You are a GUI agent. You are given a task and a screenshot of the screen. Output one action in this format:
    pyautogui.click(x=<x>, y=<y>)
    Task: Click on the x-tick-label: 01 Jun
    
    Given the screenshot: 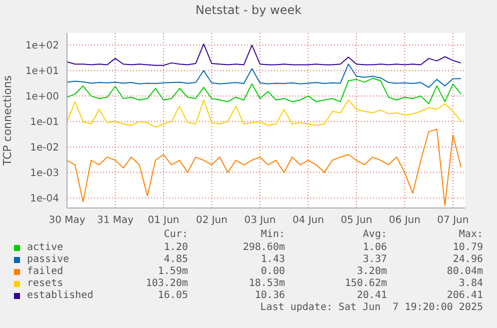 What is the action you would take?
    pyautogui.click(x=164, y=220)
    